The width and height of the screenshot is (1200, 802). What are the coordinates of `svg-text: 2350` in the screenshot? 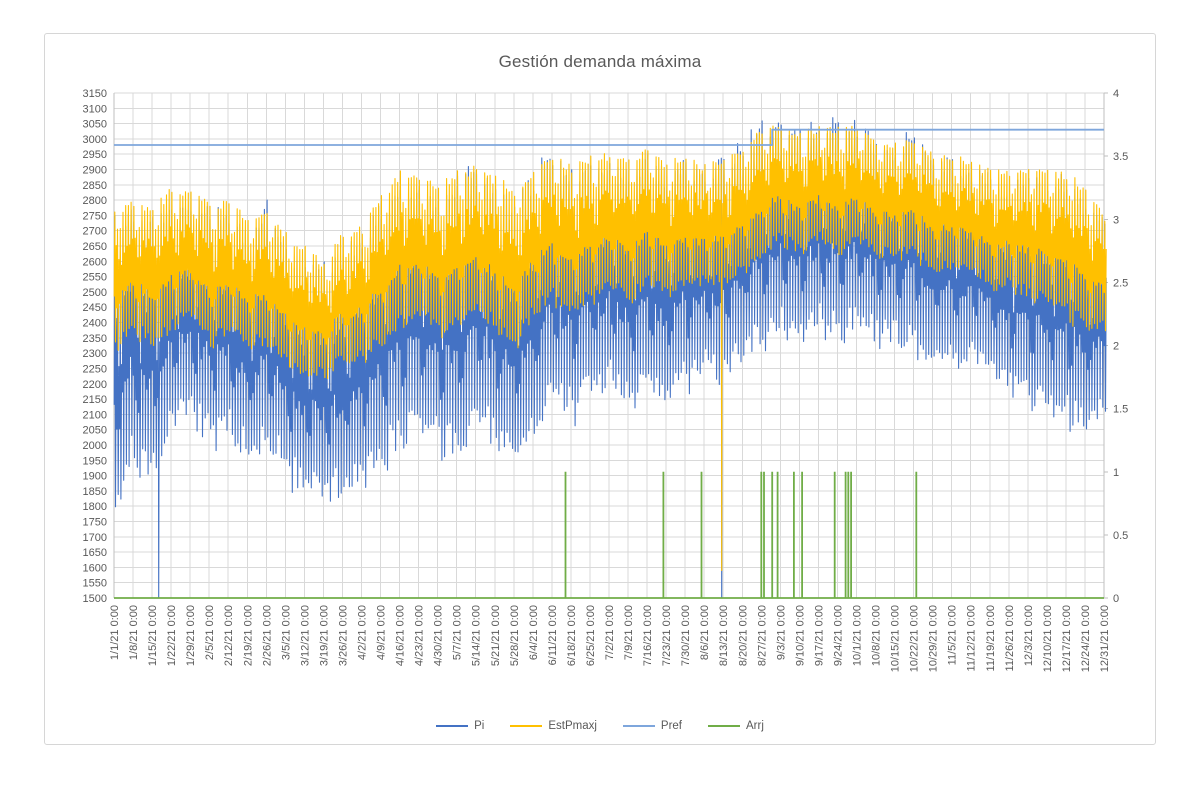 It's located at (95, 339).